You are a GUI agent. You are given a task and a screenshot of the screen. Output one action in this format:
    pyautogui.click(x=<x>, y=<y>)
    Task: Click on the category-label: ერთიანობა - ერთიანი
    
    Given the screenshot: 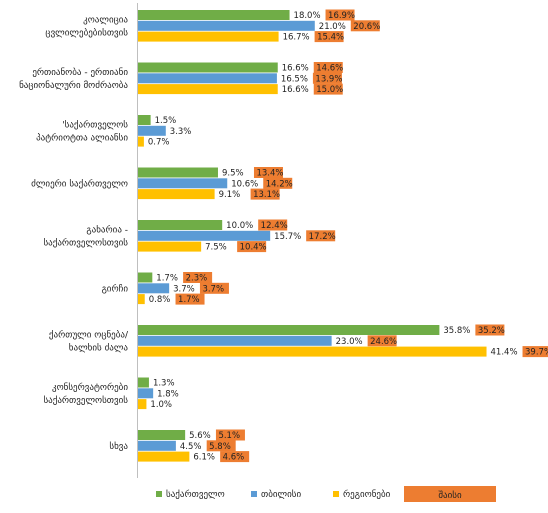 What is the action you would take?
    pyautogui.click(x=80, y=72)
    